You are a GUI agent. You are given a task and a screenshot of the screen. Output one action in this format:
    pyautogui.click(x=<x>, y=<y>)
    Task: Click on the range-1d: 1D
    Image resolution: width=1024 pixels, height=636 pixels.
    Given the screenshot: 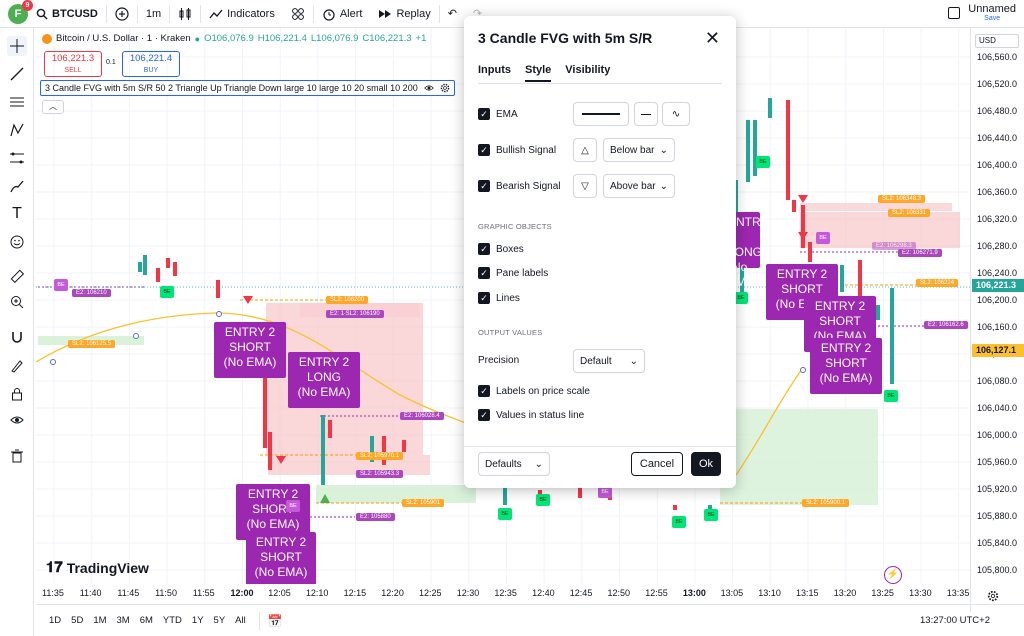 What is the action you would take?
    pyautogui.click(x=55, y=620)
    